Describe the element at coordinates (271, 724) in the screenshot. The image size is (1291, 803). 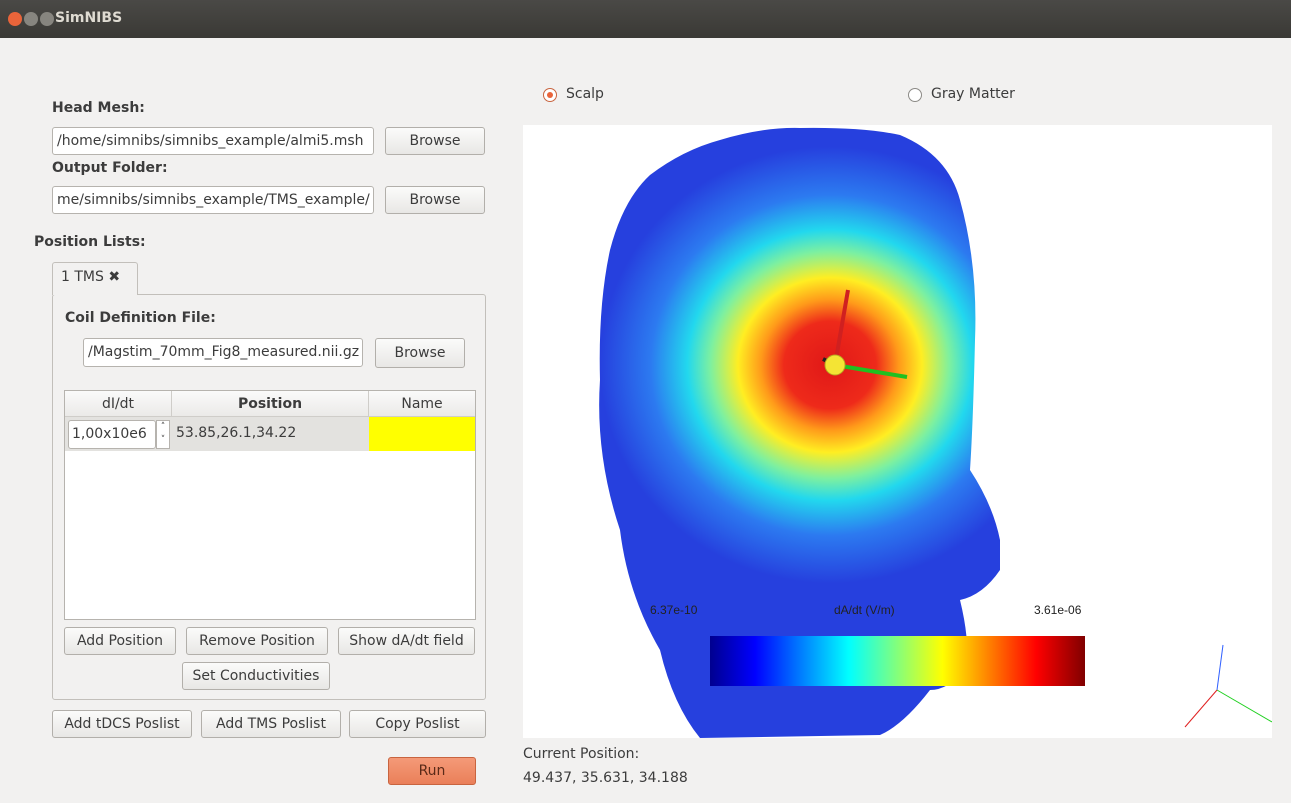
I see `add-tms-button: Add TMS Poslist` at that location.